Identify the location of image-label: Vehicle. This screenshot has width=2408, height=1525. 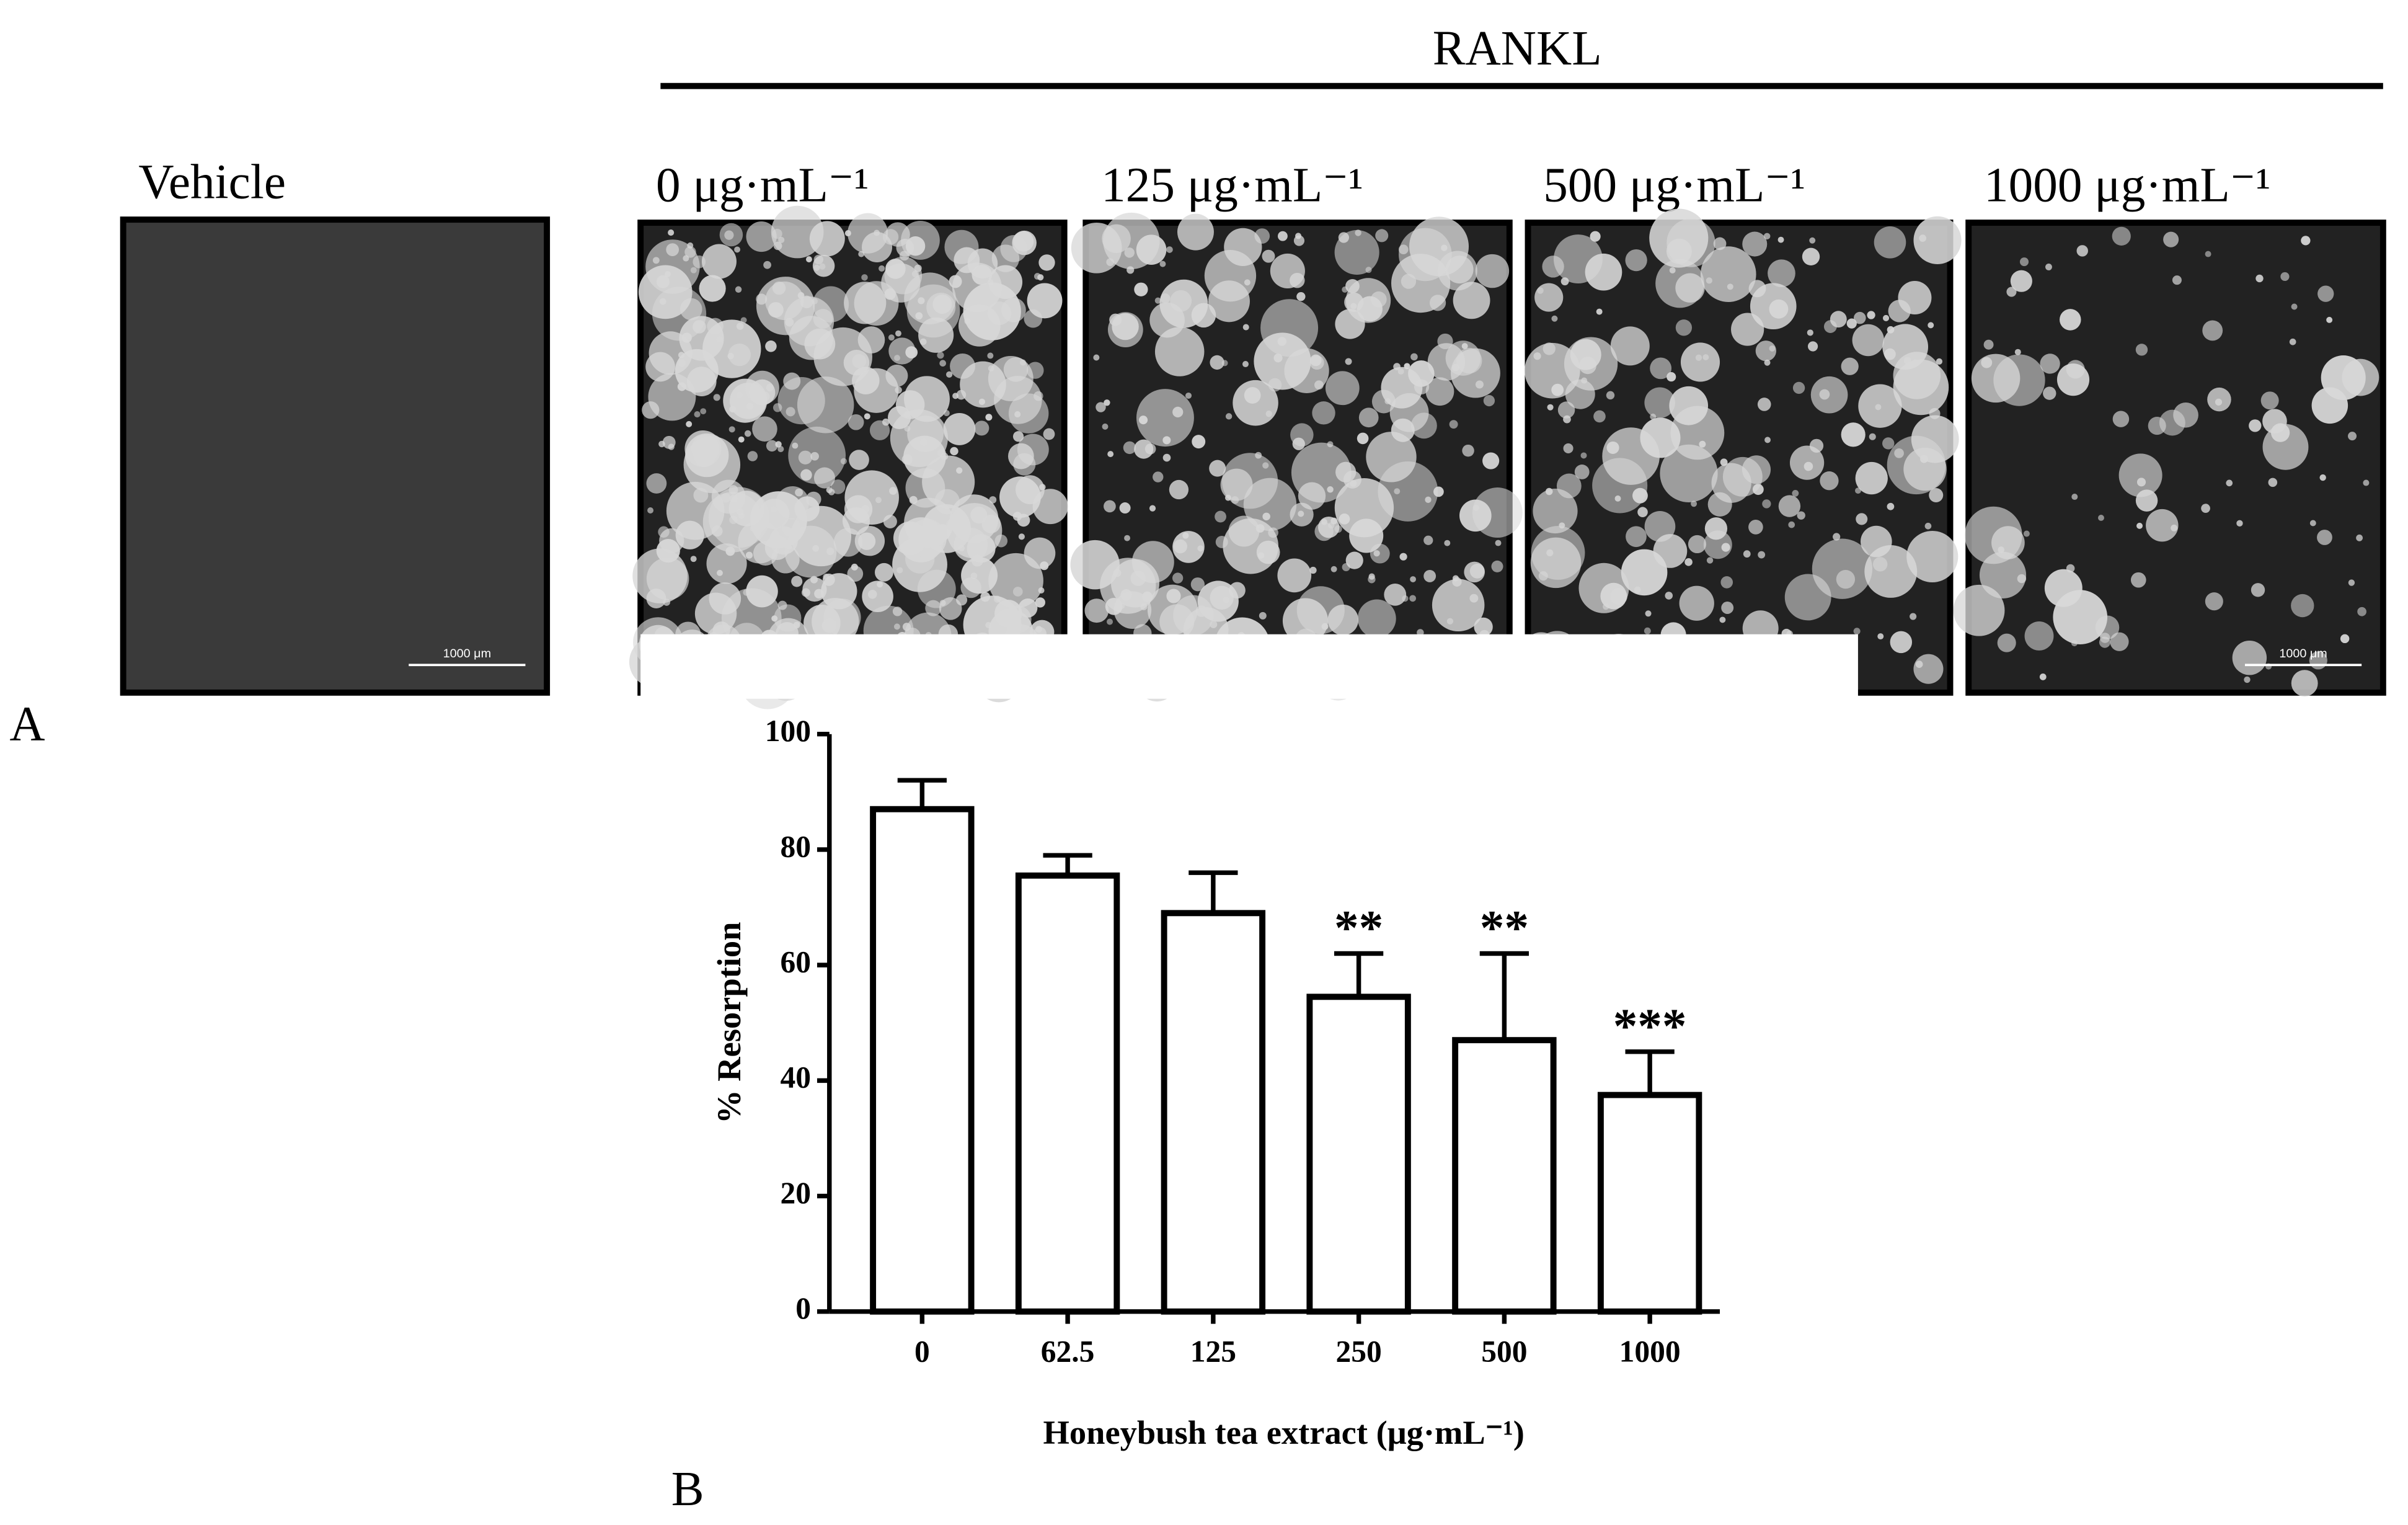
(212, 181).